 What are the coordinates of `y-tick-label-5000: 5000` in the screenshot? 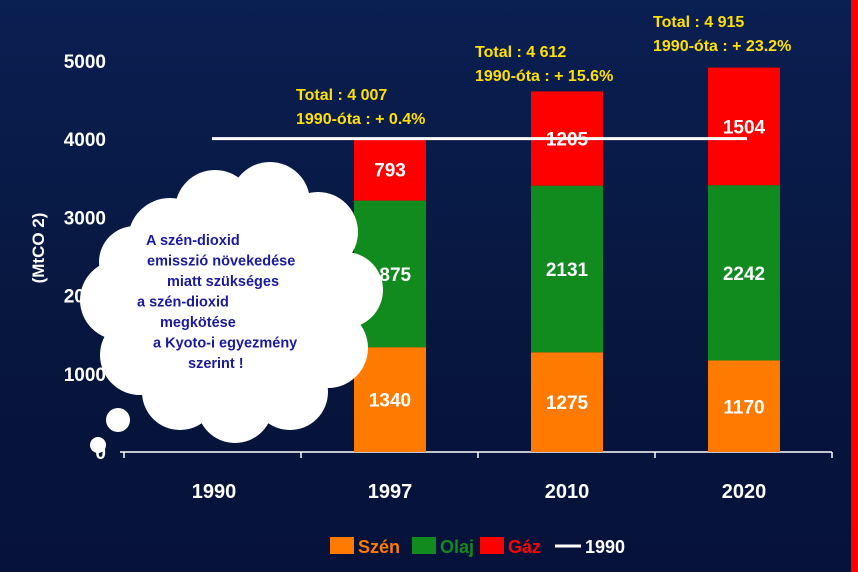 It's located at (85, 62).